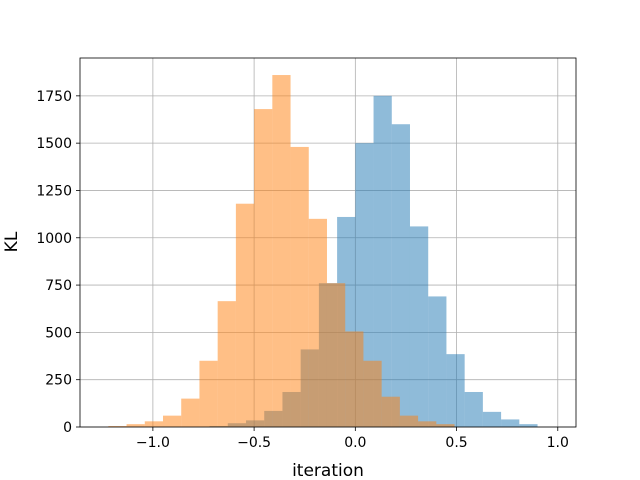 The width and height of the screenshot is (640, 480). What do you see at coordinates (54, 144) in the screenshot?
I see `y-tick-label: 1500` at bounding box center [54, 144].